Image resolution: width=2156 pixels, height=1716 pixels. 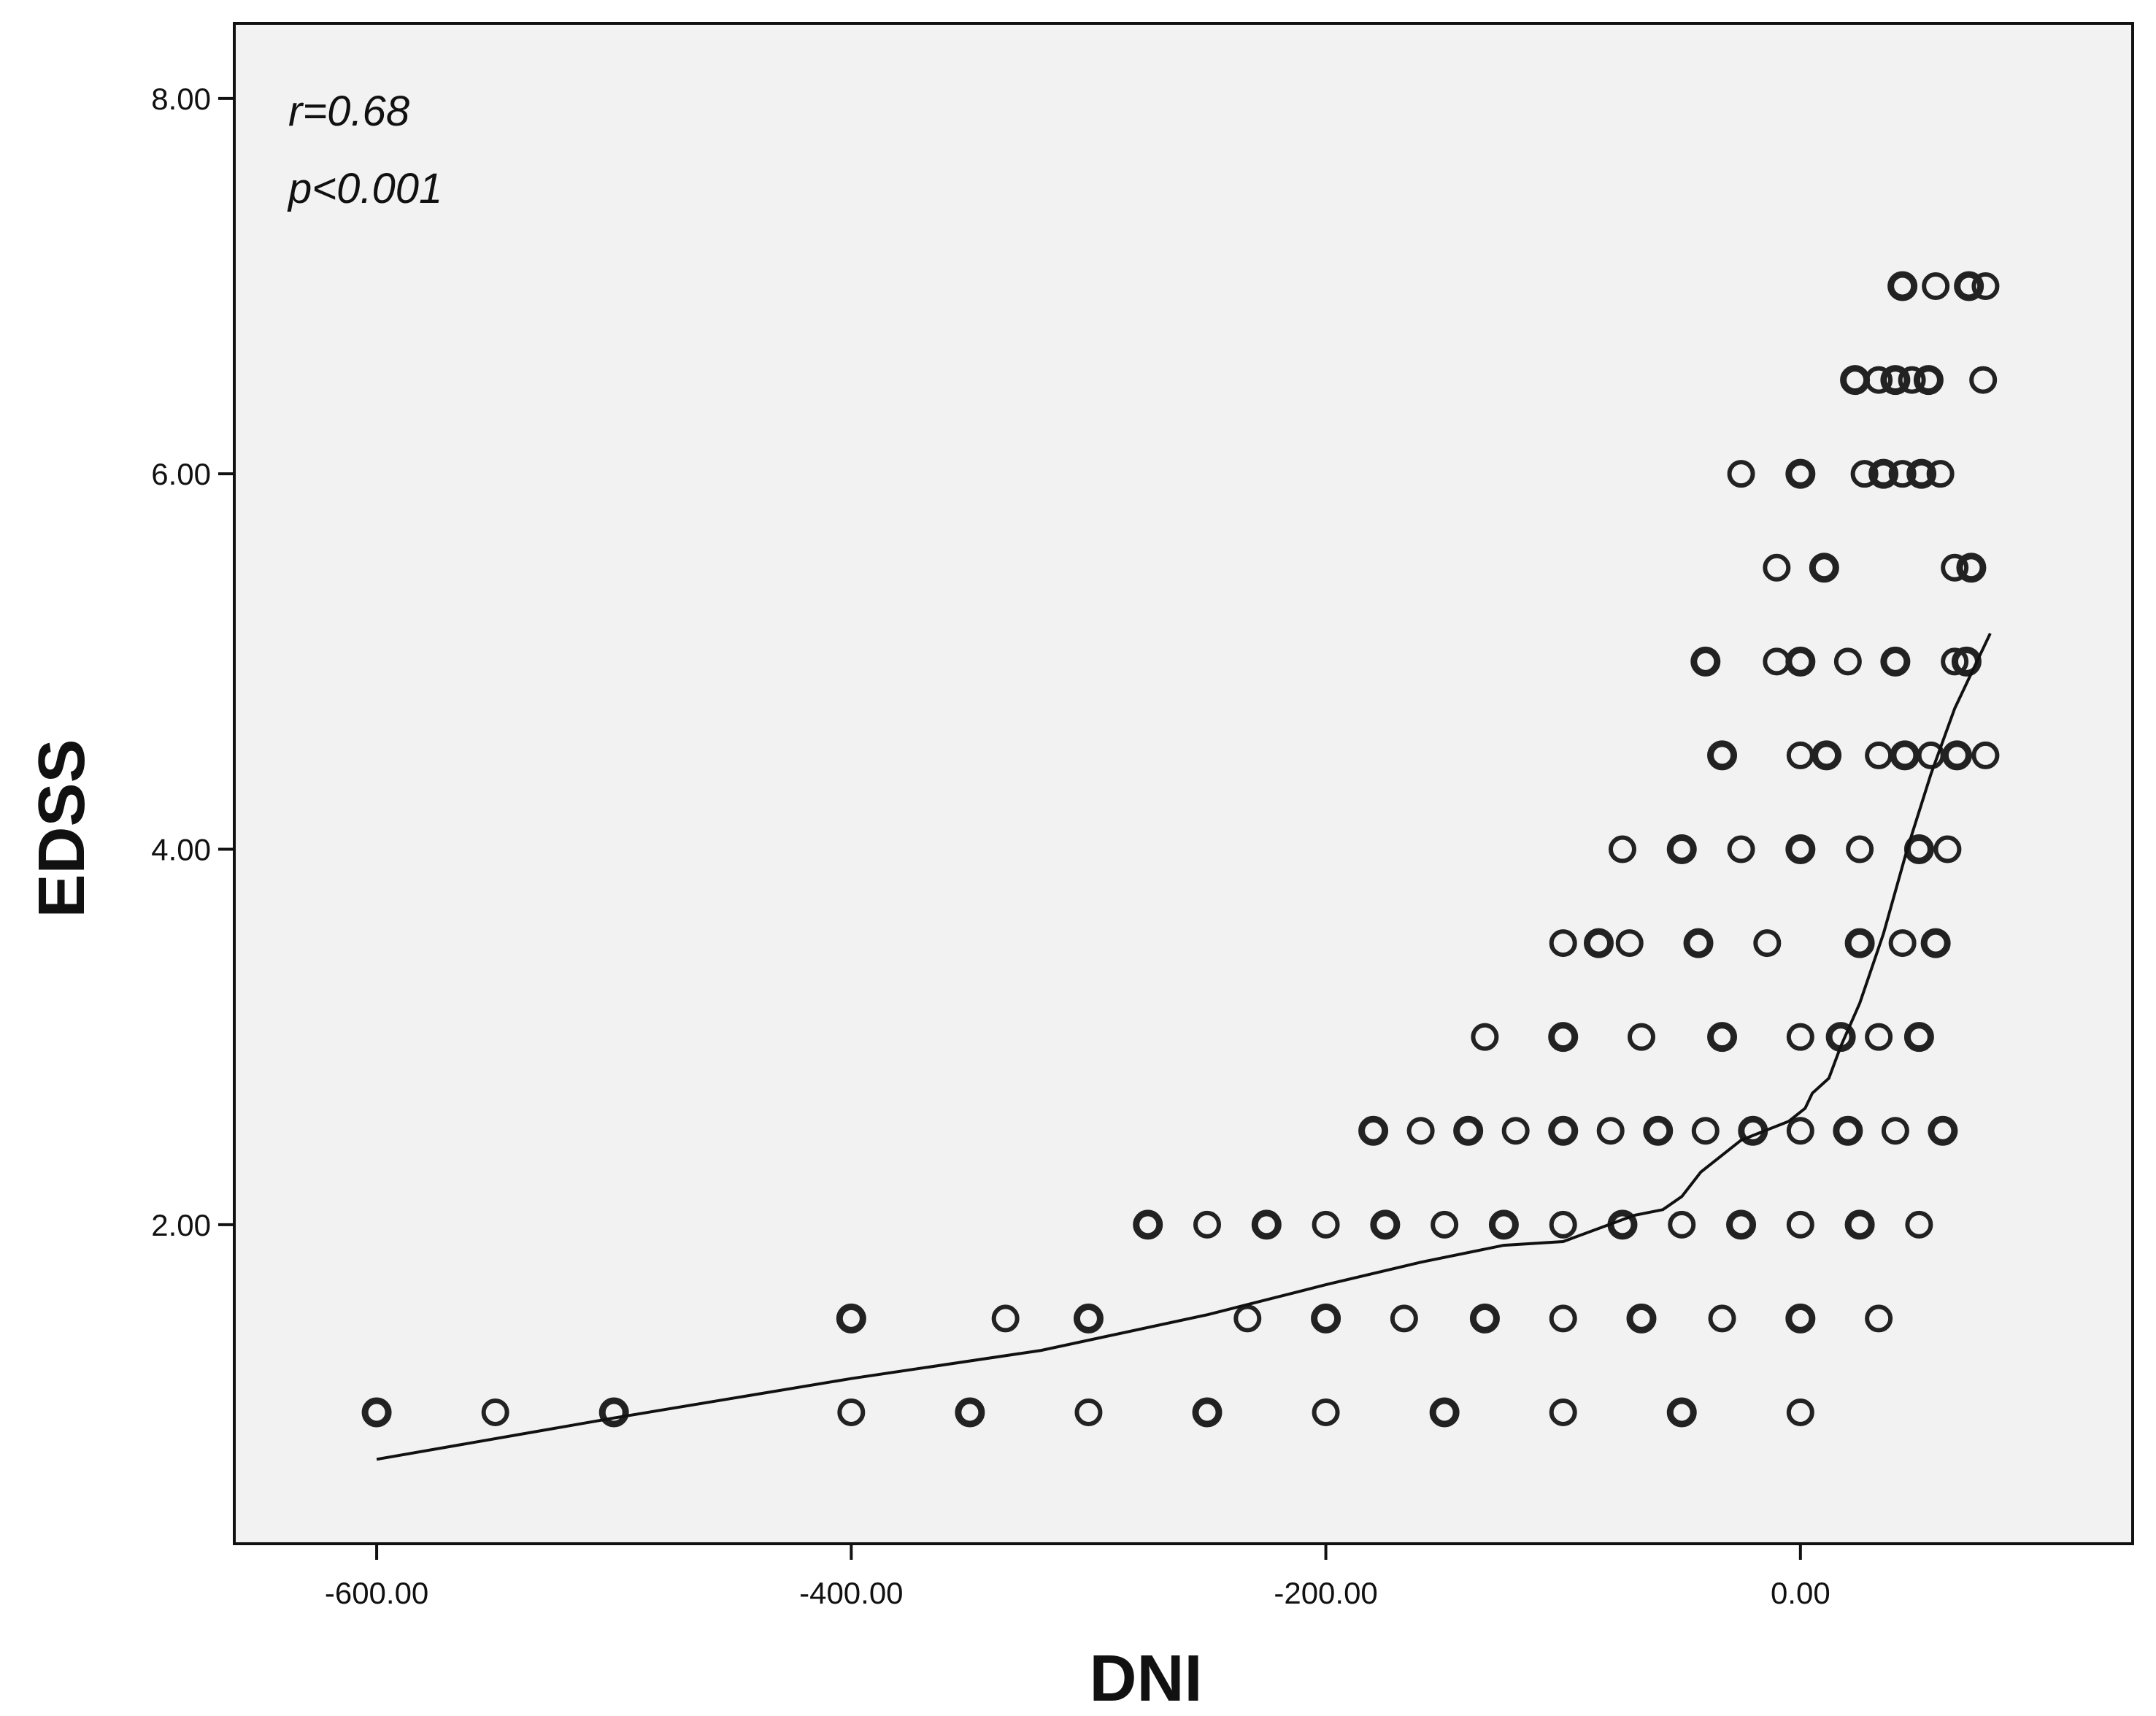 I want to click on x-axis-title: DNI, so click(x=1146, y=1678).